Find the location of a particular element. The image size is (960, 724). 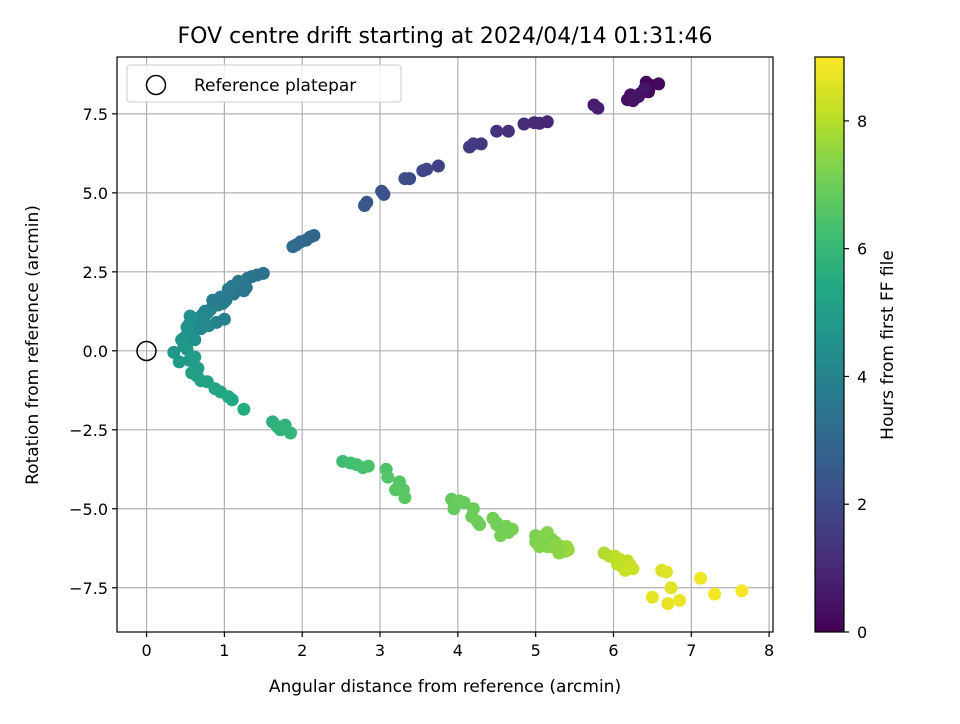

y-tick-label: −2.5 is located at coordinates (88, 430).